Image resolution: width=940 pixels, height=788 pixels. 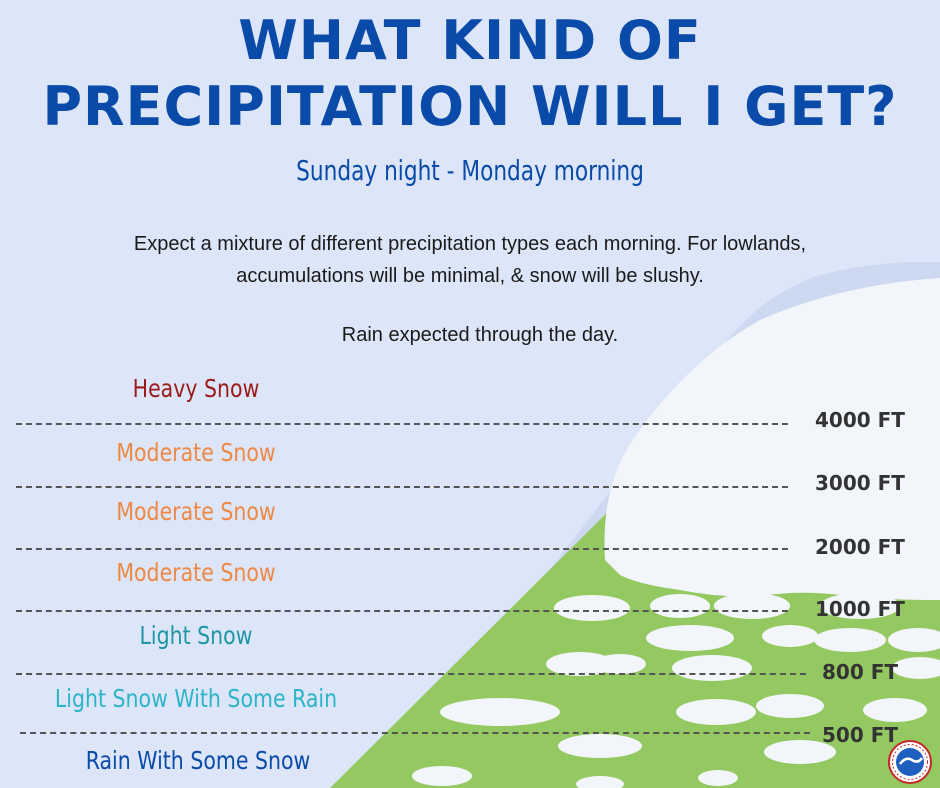 What do you see at coordinates (910, 762) in the screenshot?
I see `nws-logo-icon` at bounding box center [910, 762].